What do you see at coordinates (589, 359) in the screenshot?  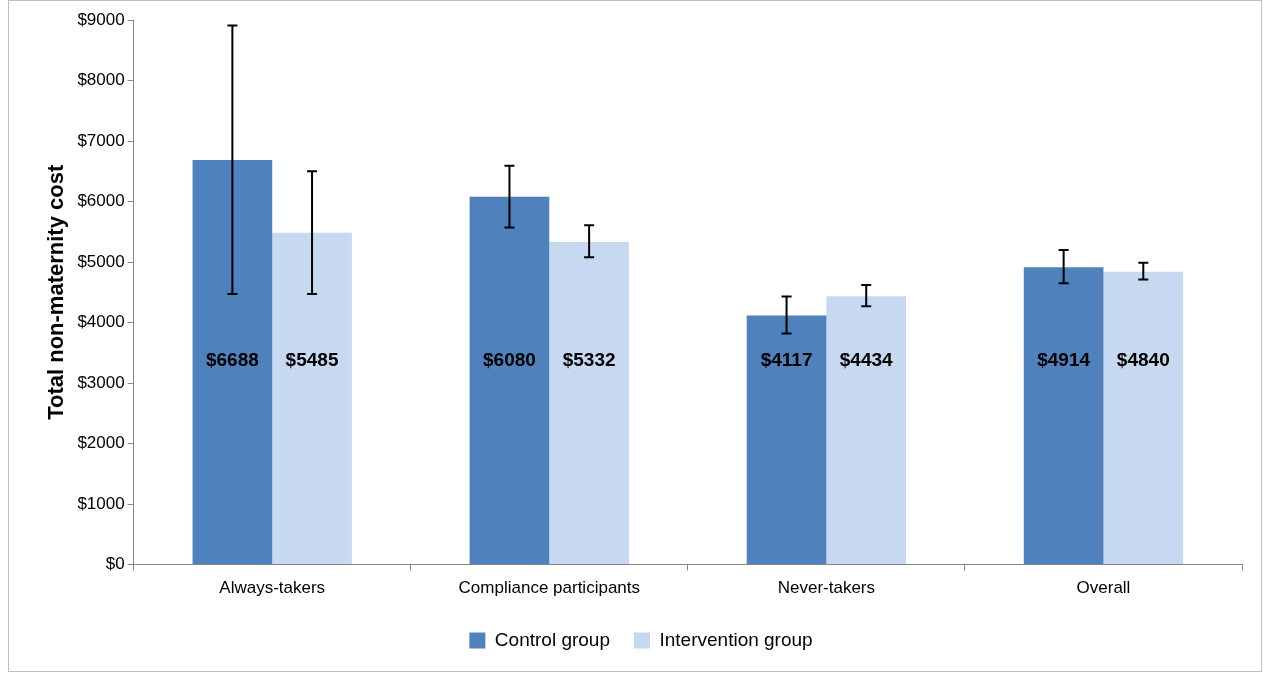 I see `data-label: $5332` at bounding box center [589, 359].